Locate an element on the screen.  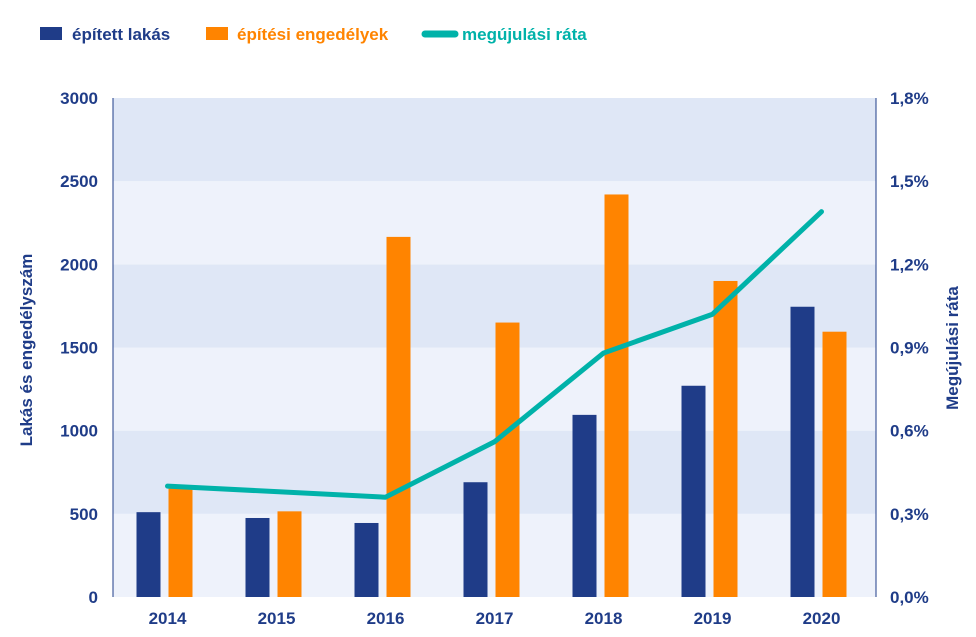
left-tick-labels: 0 500 1000 1500 2000 2500 3000 is located at coordinates (79, 348).